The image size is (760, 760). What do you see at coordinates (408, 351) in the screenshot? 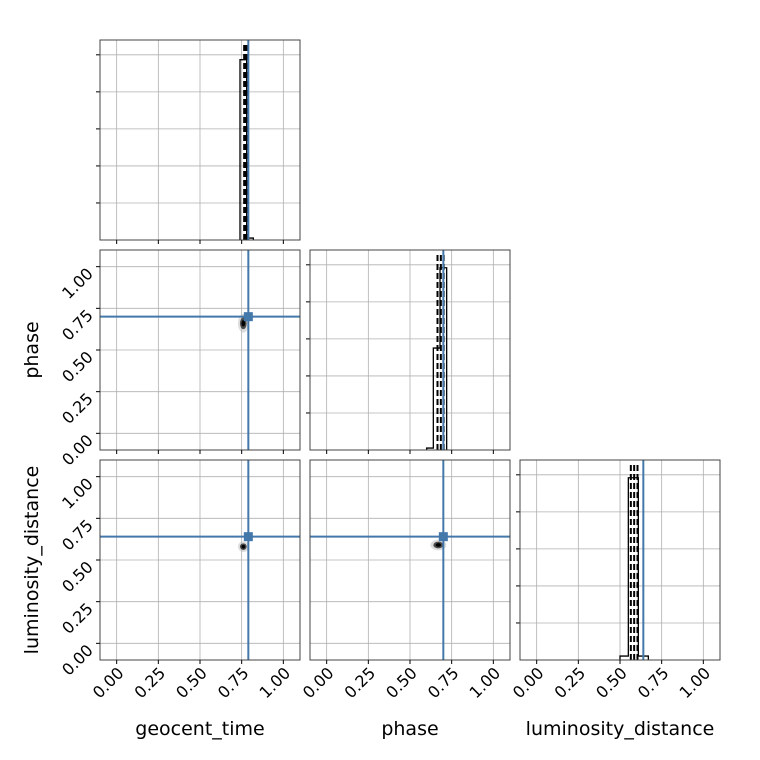
I see `panel-phase-phase` at bounding box center [408, 351].